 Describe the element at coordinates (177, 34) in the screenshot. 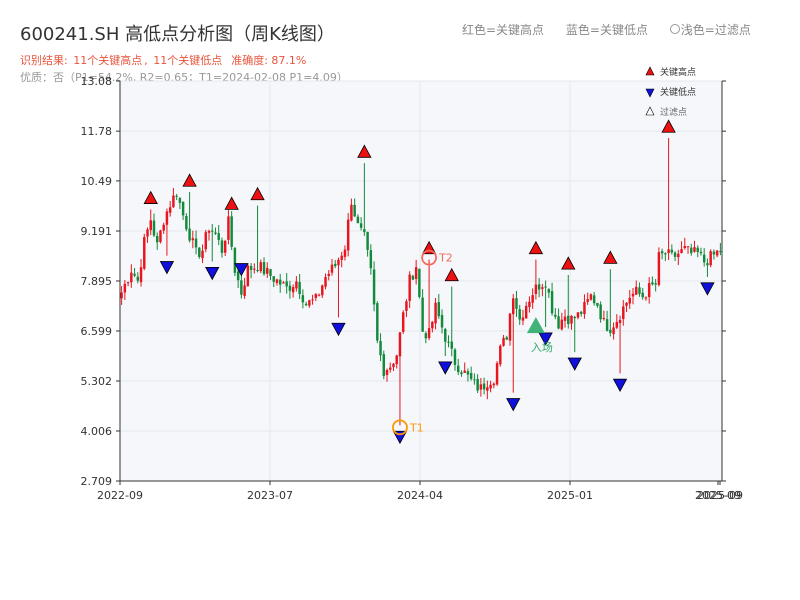

I see `chart-title: 600241.SH 高低点分析图（周K线图）` at that location.